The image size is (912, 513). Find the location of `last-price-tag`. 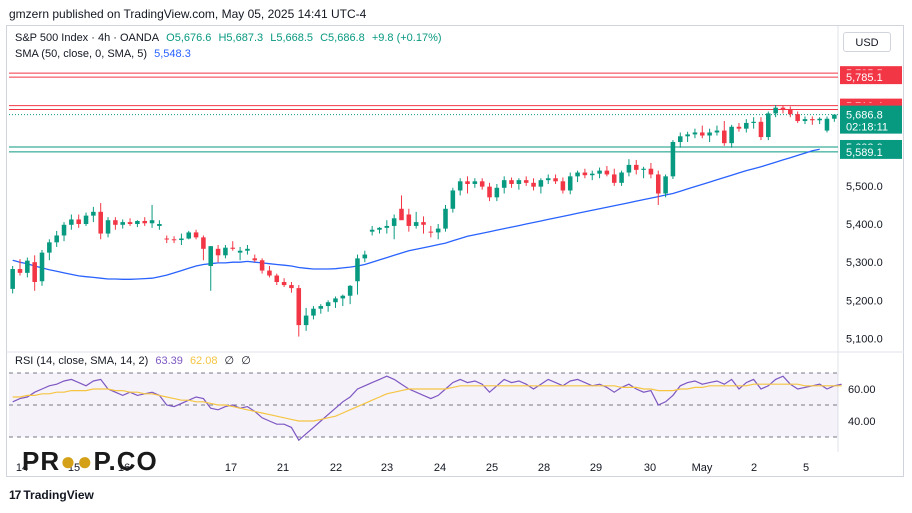

last-price-tag is located at coordinates (871, 119).